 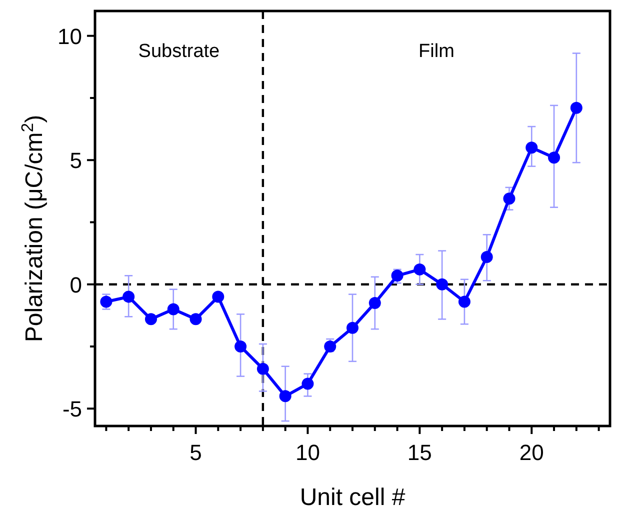 What do you see at coordinates (531, 452) in the screenshot?
I see `x-tick-label: 20` at bounding box center [531, 452].